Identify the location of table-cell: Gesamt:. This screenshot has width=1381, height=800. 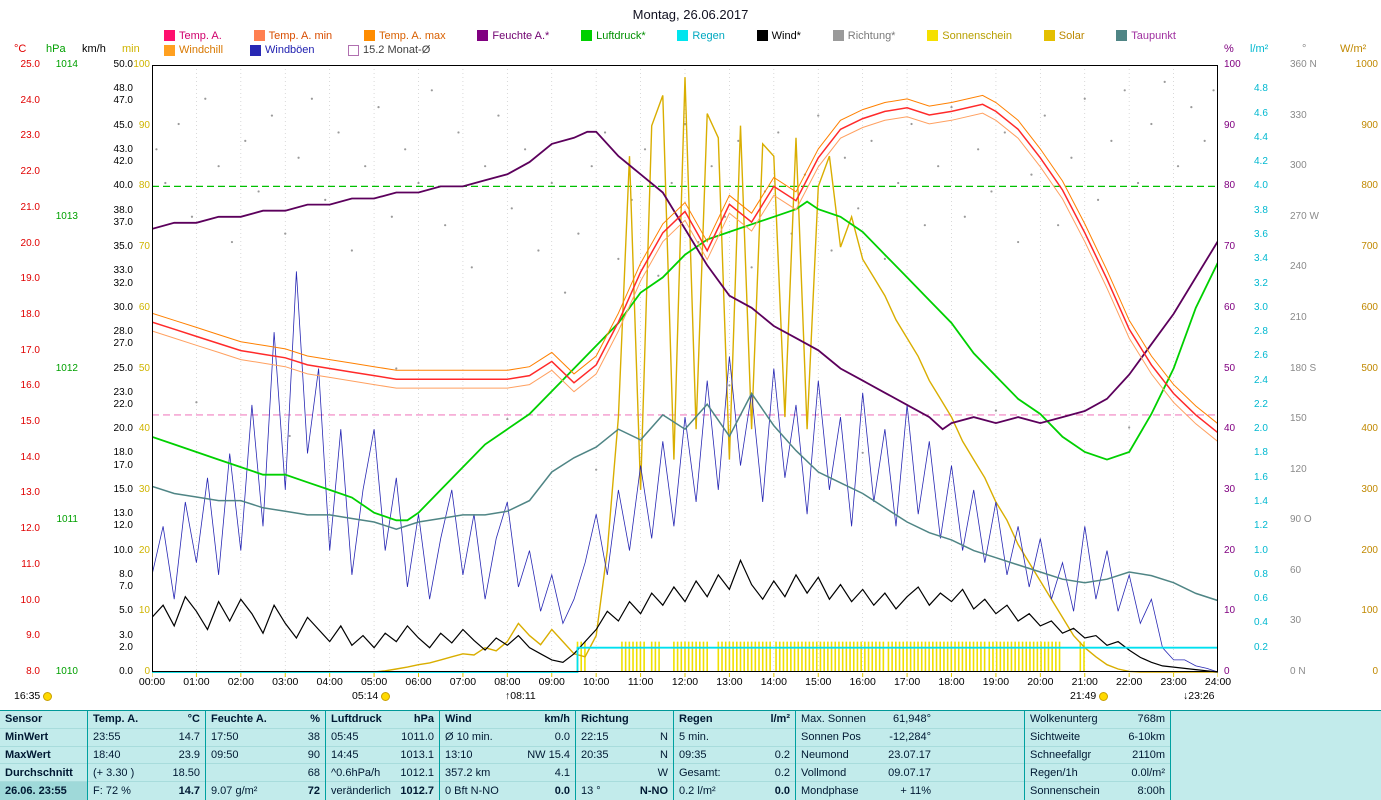
(700, 772).